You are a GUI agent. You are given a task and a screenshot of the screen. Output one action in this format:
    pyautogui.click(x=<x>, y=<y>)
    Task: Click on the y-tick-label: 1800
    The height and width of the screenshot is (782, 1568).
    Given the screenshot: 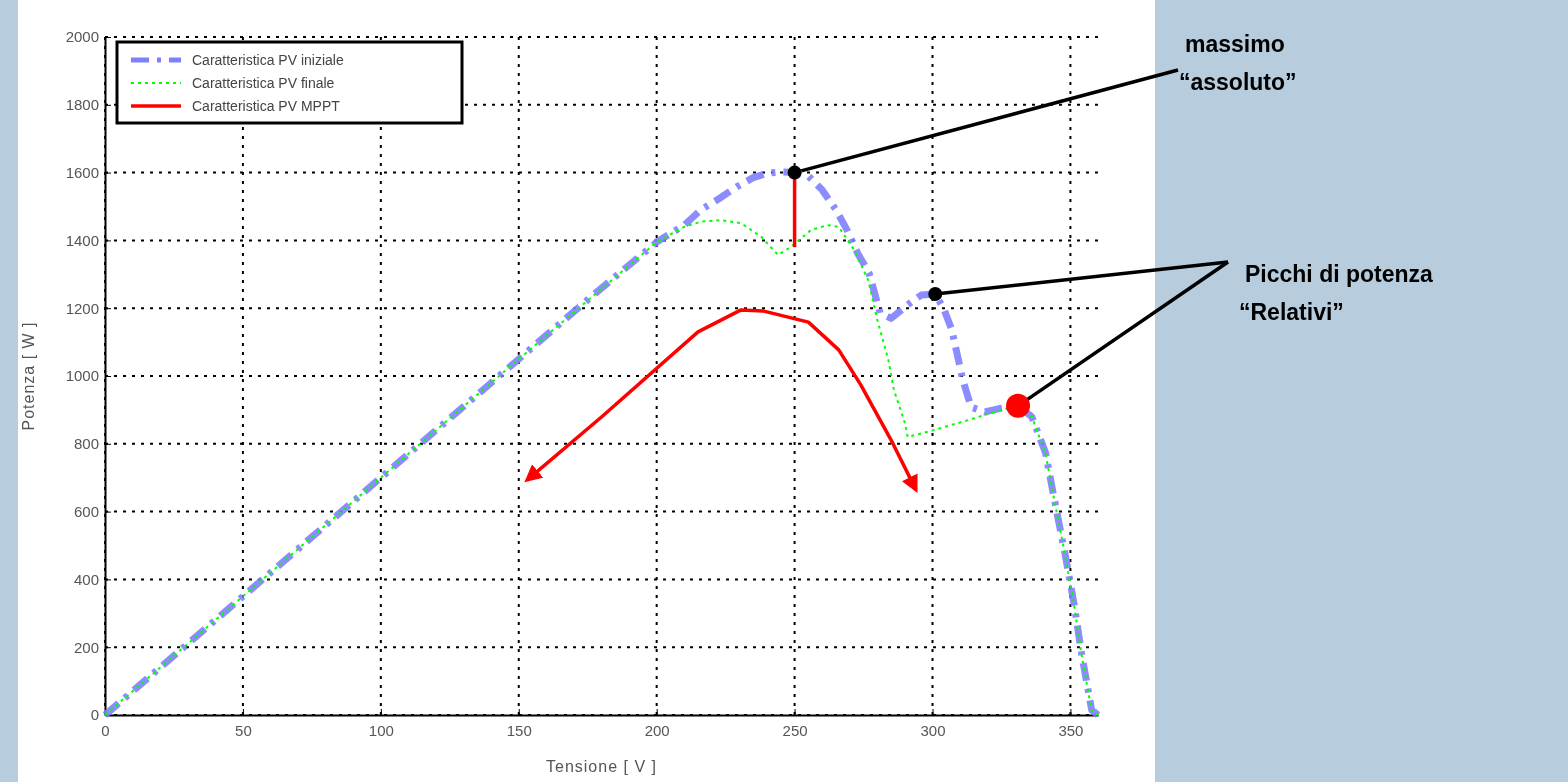 What is the action you would take?
    pyautogui.click(x=82, y=105)
    